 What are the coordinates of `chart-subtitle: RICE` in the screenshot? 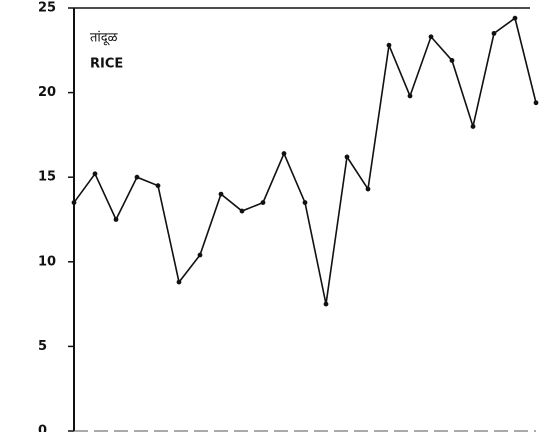 It's located at (106, 64).